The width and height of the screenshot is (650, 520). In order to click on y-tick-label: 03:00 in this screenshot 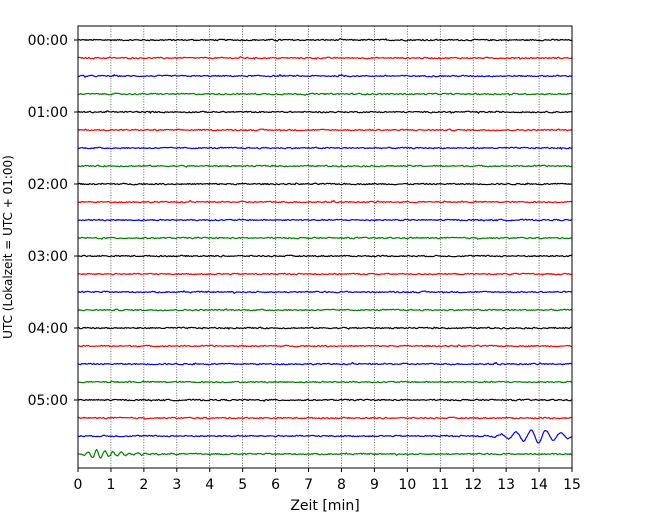, I will do `click(48, 257)`.